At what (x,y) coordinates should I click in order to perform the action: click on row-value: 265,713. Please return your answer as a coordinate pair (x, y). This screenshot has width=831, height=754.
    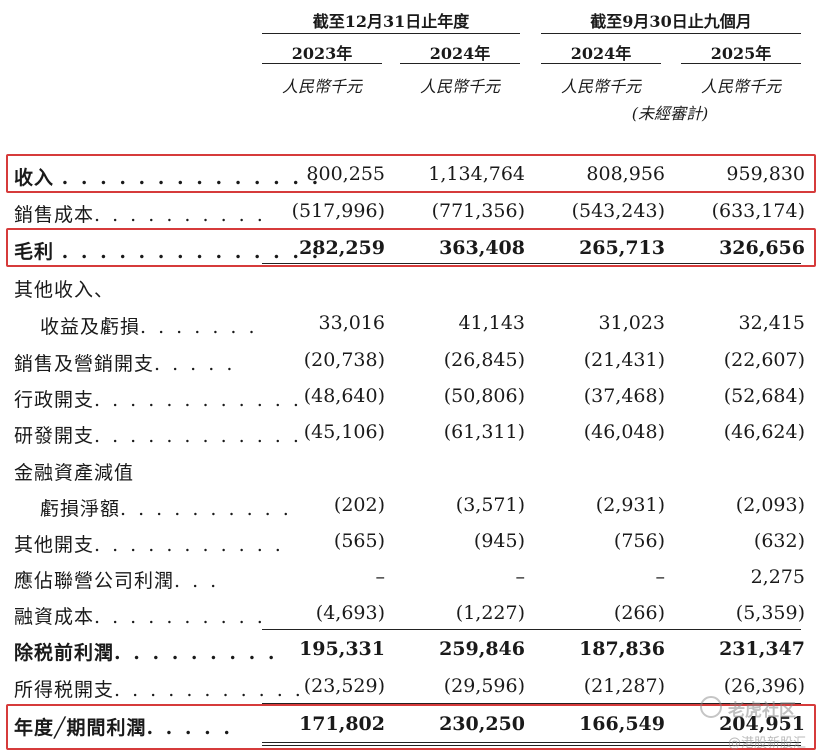
    Looking at the image, I should click on (622, 248).